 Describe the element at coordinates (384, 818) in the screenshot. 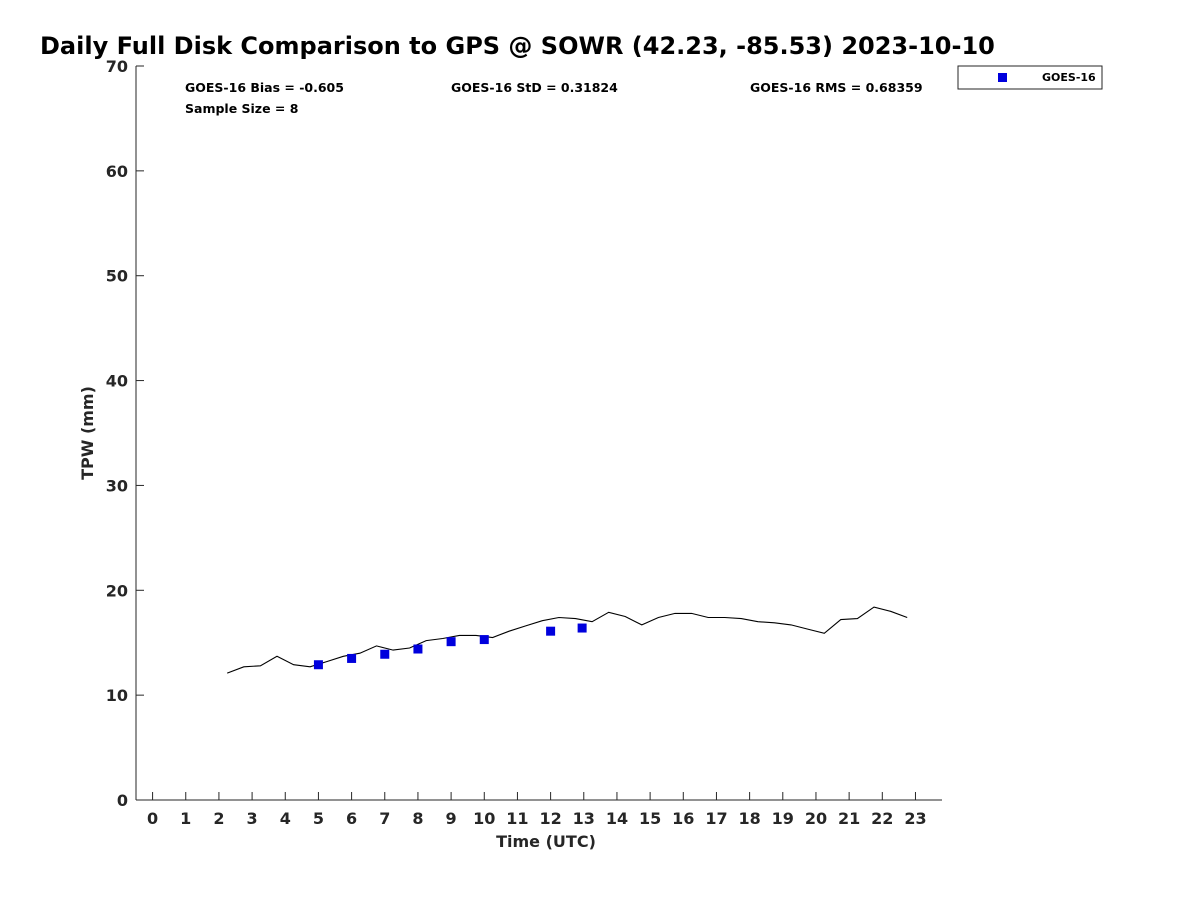

I see `x-tick-label: 7` at that location.